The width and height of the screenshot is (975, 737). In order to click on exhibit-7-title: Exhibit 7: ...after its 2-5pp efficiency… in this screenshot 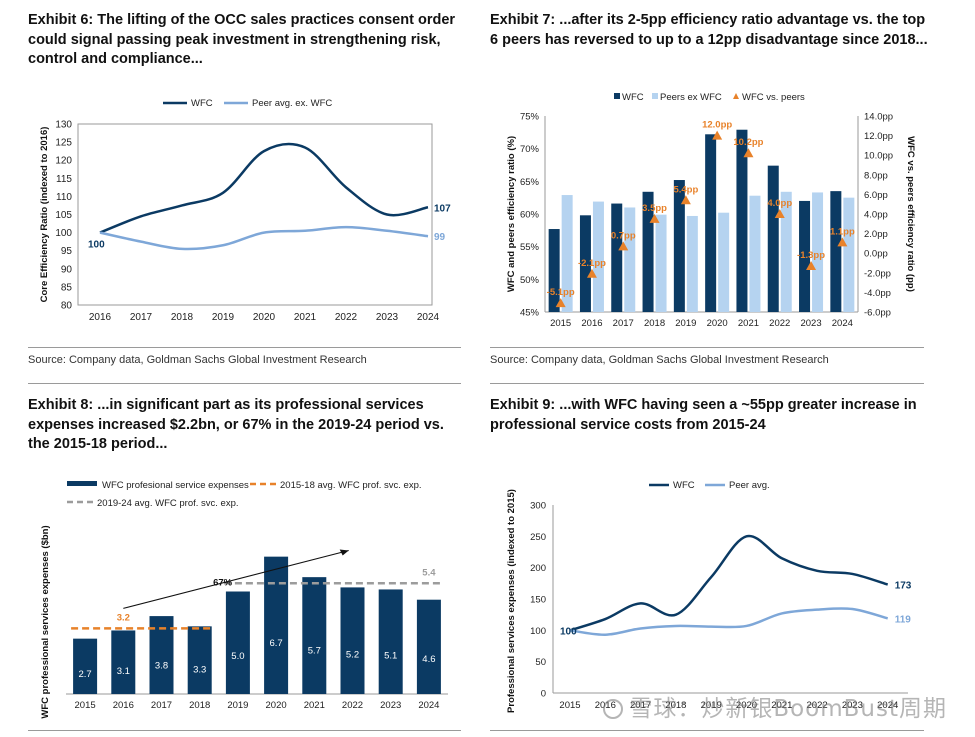, I will do `click(709, 30)`.